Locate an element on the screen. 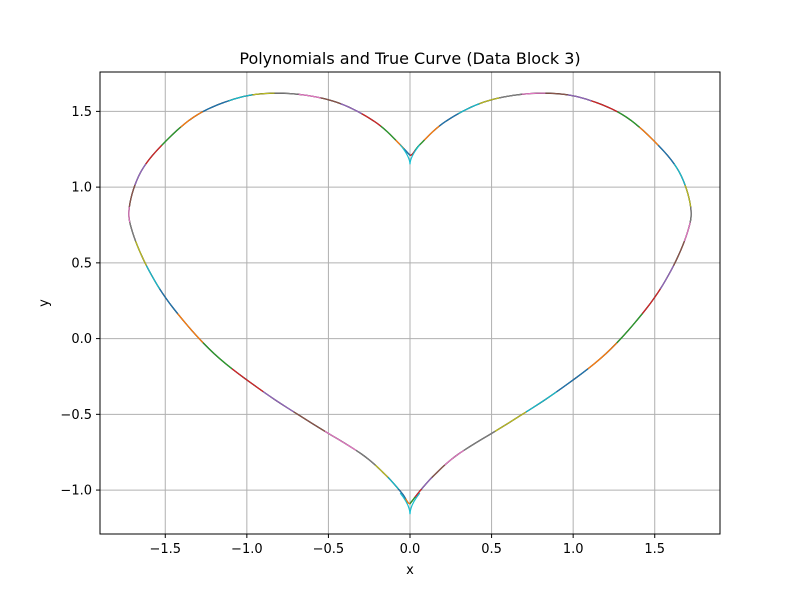 Image resolution: width=800 pixels, height=600 pixels. top-cusp-polynomial is located at coordinates (410, 154).